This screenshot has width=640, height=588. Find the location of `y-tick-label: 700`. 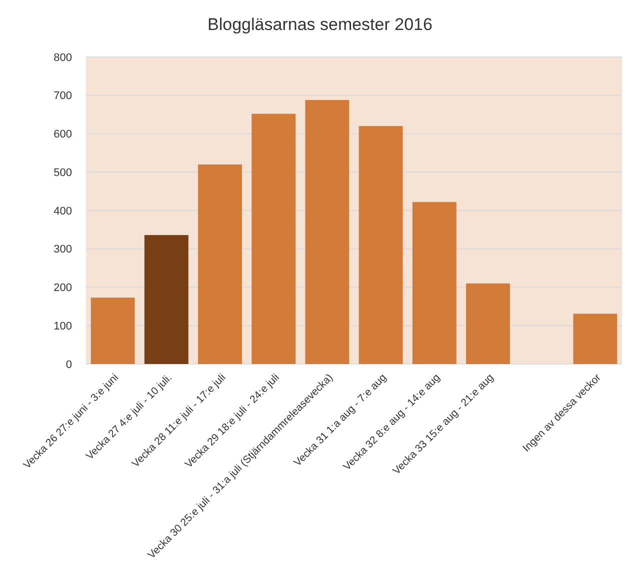

y-tick-label: 700 is located at coordinates (63, 96).